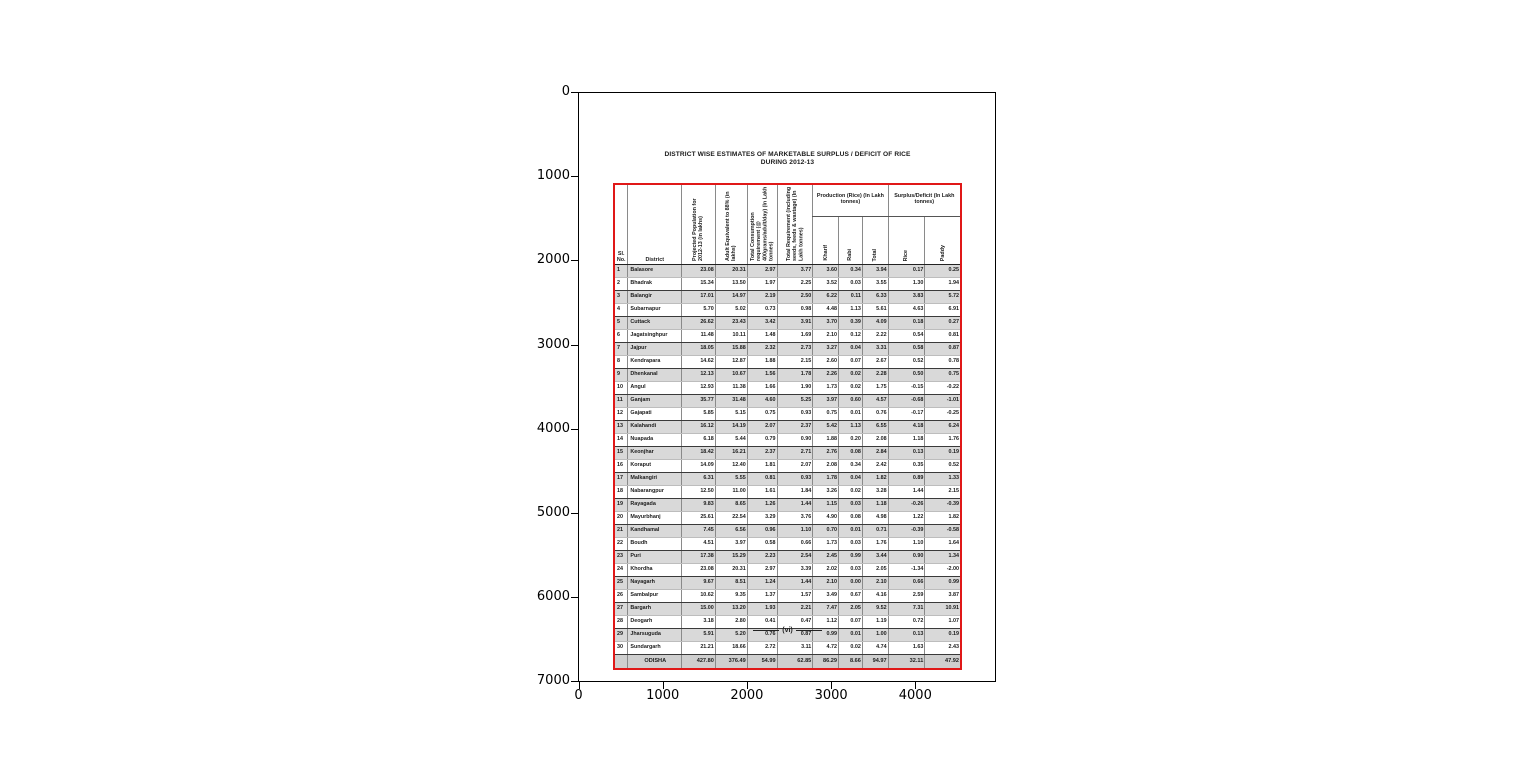 This screenshot has width=1536, height=767. What do you see at coordinates (906, 544) in the screenshot?
I see `value-cell: 1.10` at bounding box center [906, 544].